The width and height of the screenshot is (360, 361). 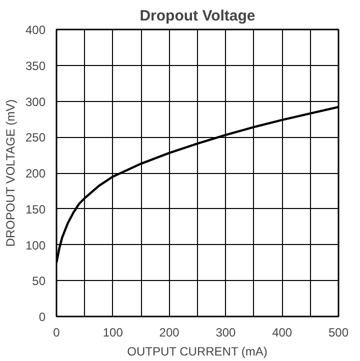 What do you see at coordinates (42, 317) in the screenshot?
I see `y-tick-label: 0` at bounding box center [42, 317].